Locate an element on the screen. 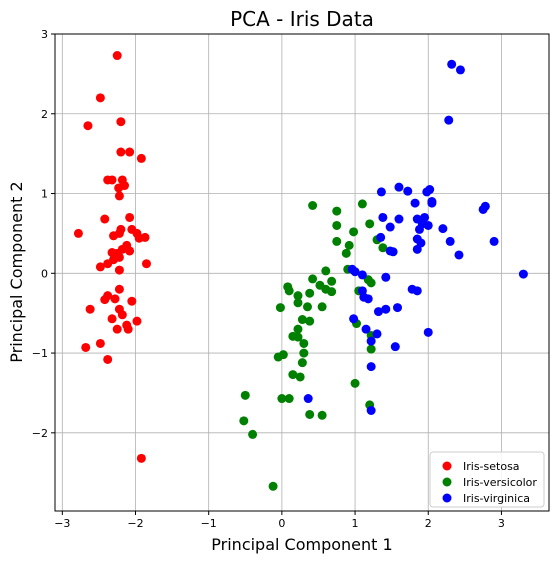 Image resolution: width=558 pixels, height=563 pixels. x-tick-label: 3 is located at coordinates (501, 523).